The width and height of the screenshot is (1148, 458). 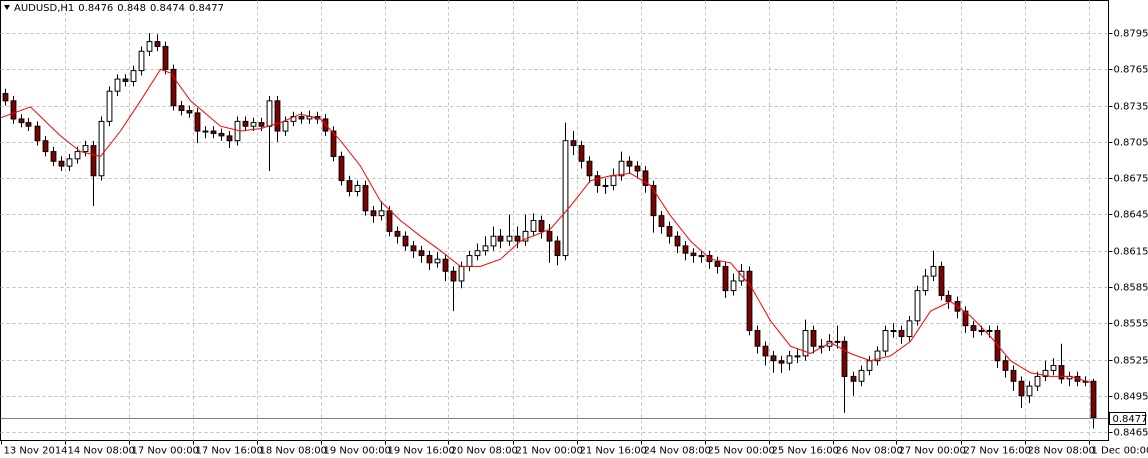 I want to click on x-tick-label: 19 Nov 16:00, so click(x=421, y=451).